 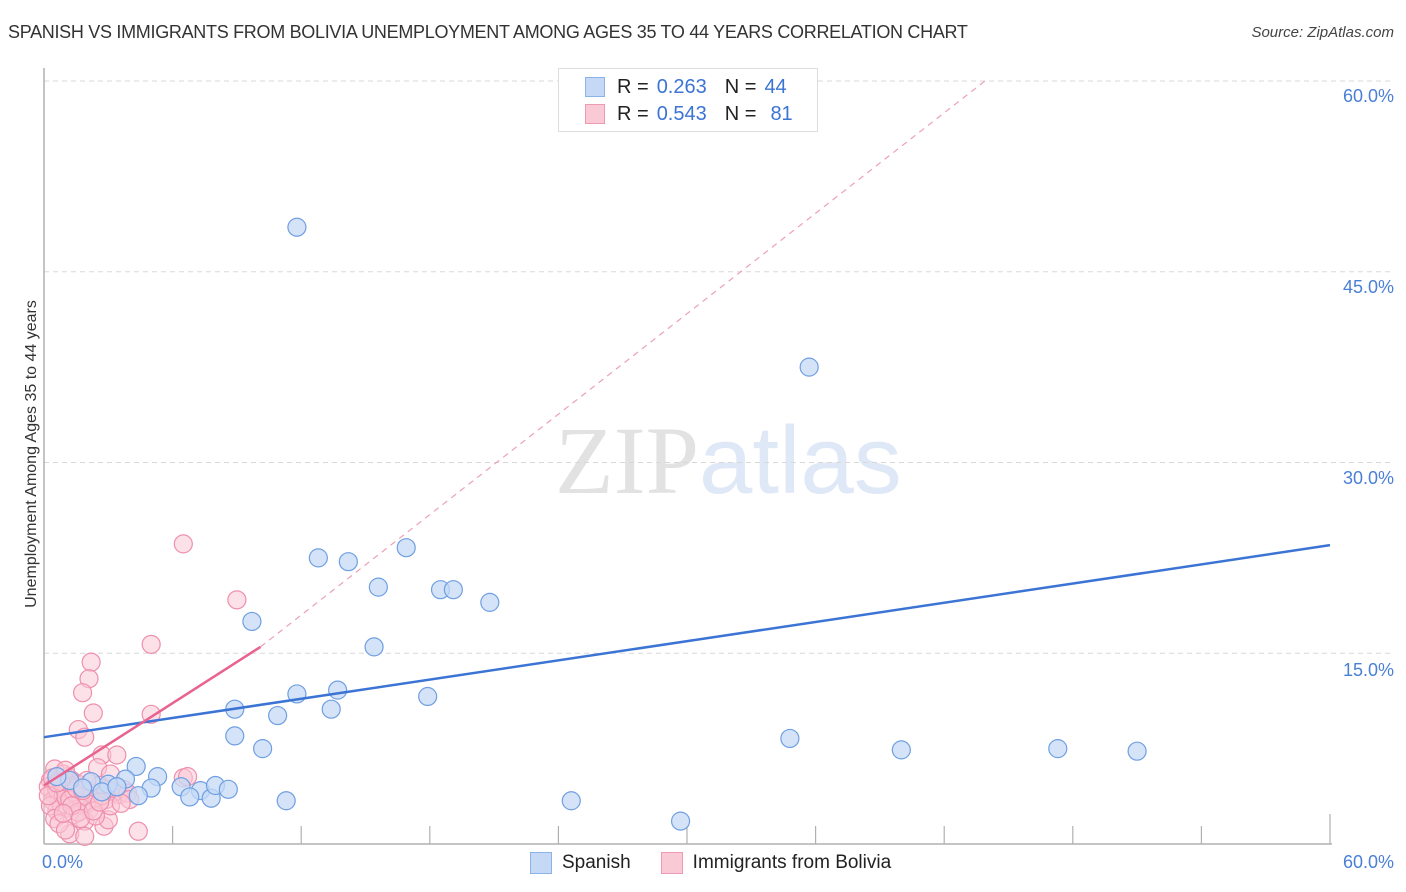 What do you see at coordinates (781, 113) in the screenshot?
I see `n-value: 81` at bounding box center [781, 113].